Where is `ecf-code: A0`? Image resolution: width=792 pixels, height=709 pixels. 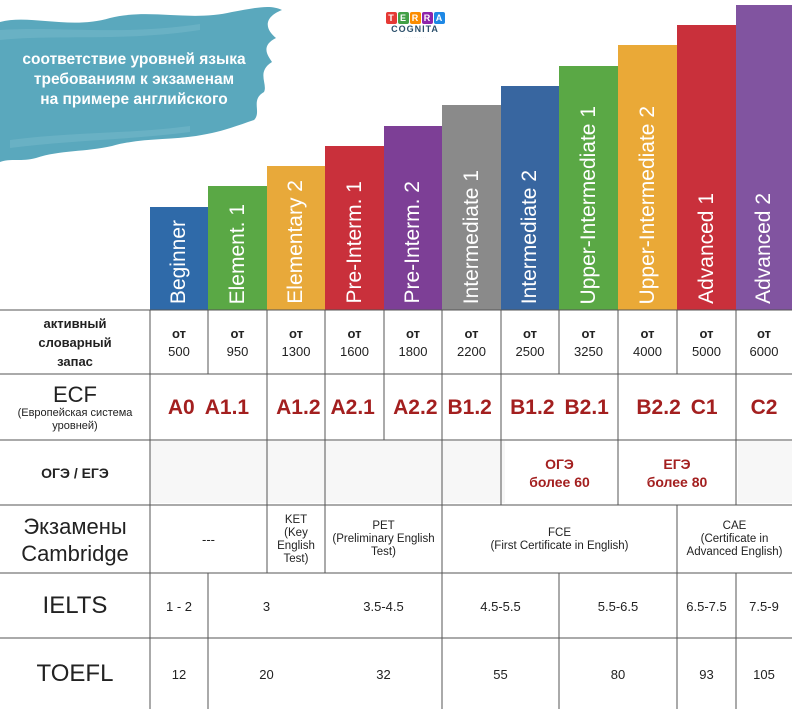 ecf-code: A0 is located at coordinates (181, 407).